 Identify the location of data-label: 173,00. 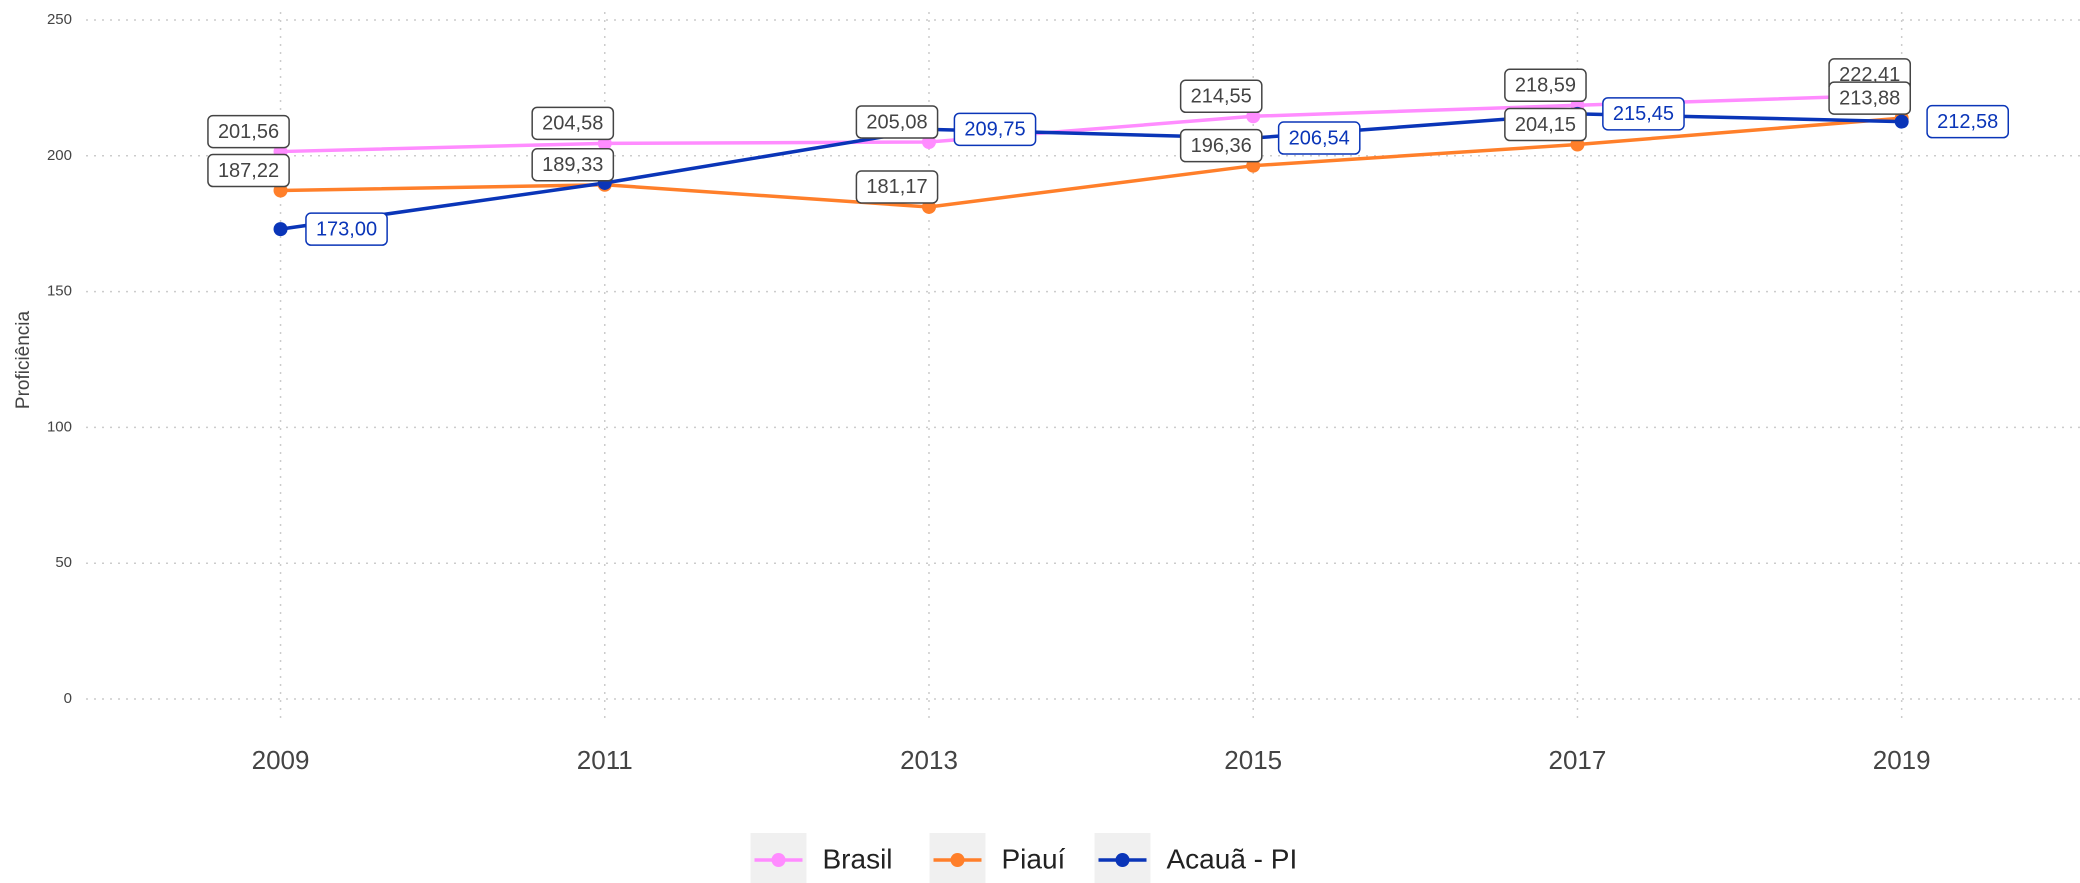
(346, 229).